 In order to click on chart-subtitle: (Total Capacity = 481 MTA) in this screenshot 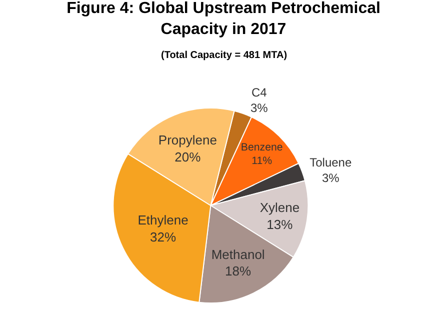, I will do `click(224, 55)`.